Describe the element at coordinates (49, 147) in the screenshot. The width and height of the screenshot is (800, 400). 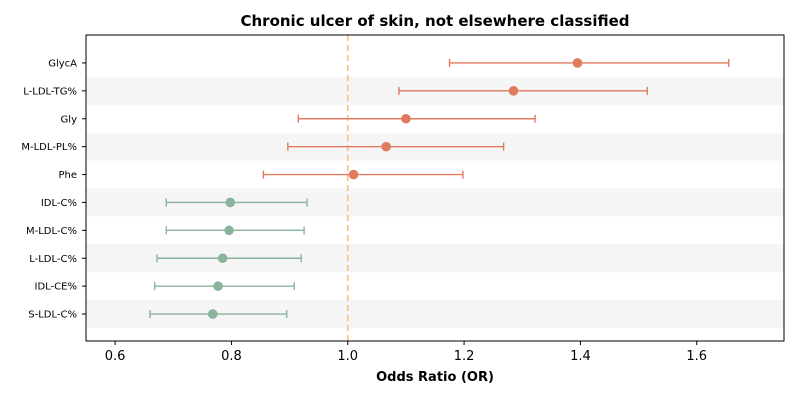
I see `y-tick-label: M-LDL-PL%` at that location.